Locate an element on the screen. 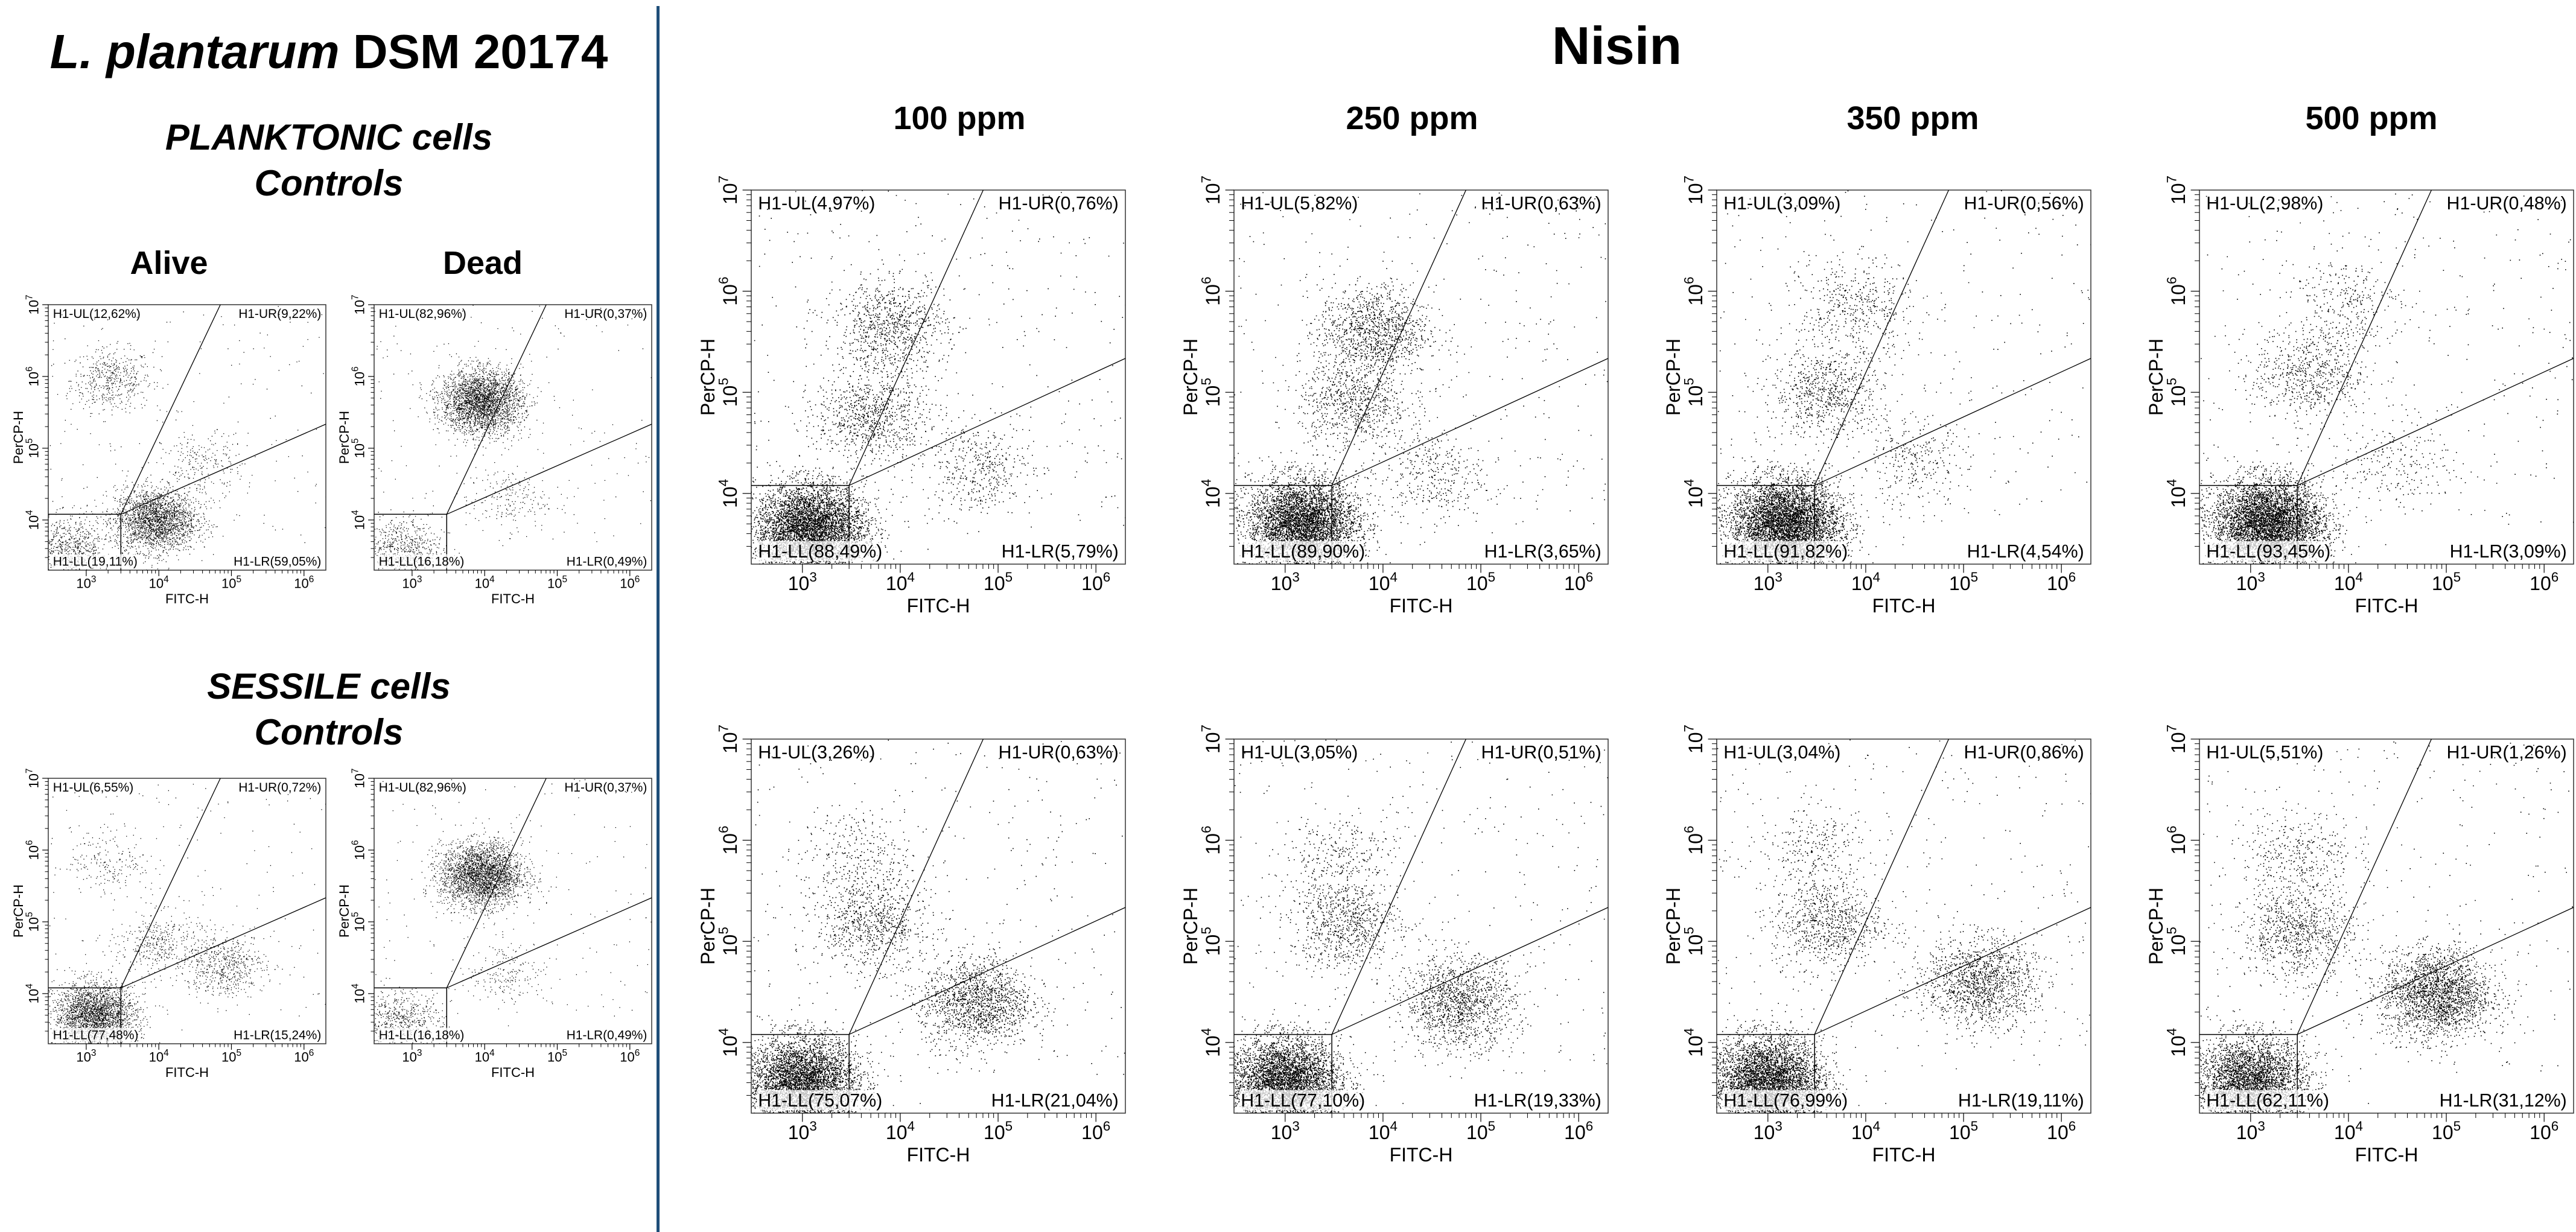 Image resolution: width=2576 pixels, height=1232 pixels. planktonic-controls-label: Controls is located at coordinates (329, 183).